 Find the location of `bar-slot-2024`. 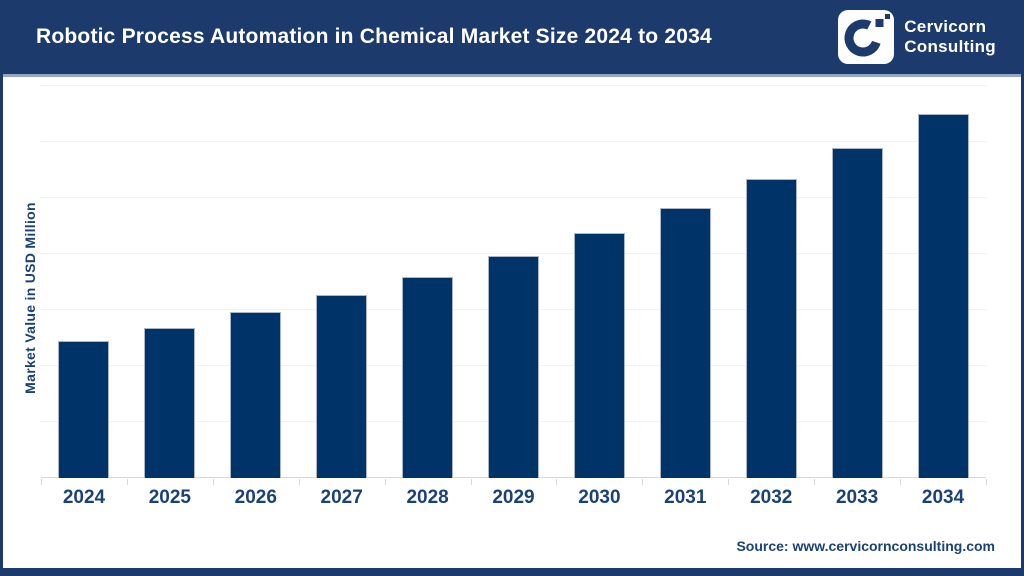

bar-slot-2024 is located at coordinates (84, 282).